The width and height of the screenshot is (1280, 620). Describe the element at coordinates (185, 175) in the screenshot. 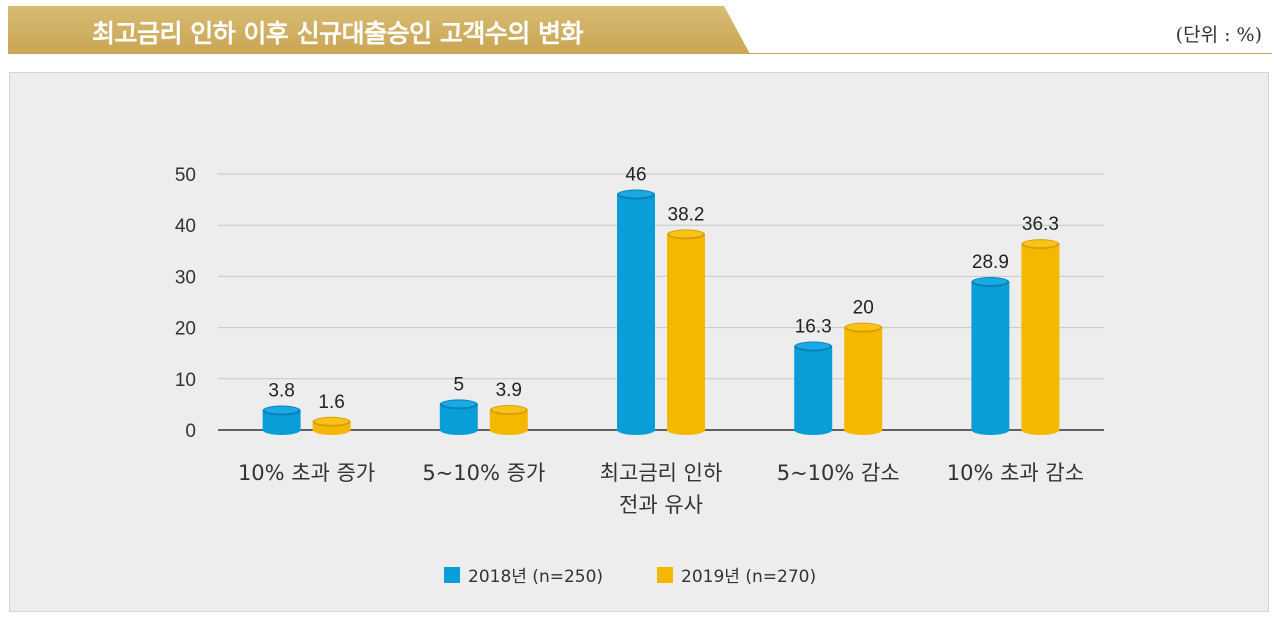

I see `y-tick-label: 50` at that location.